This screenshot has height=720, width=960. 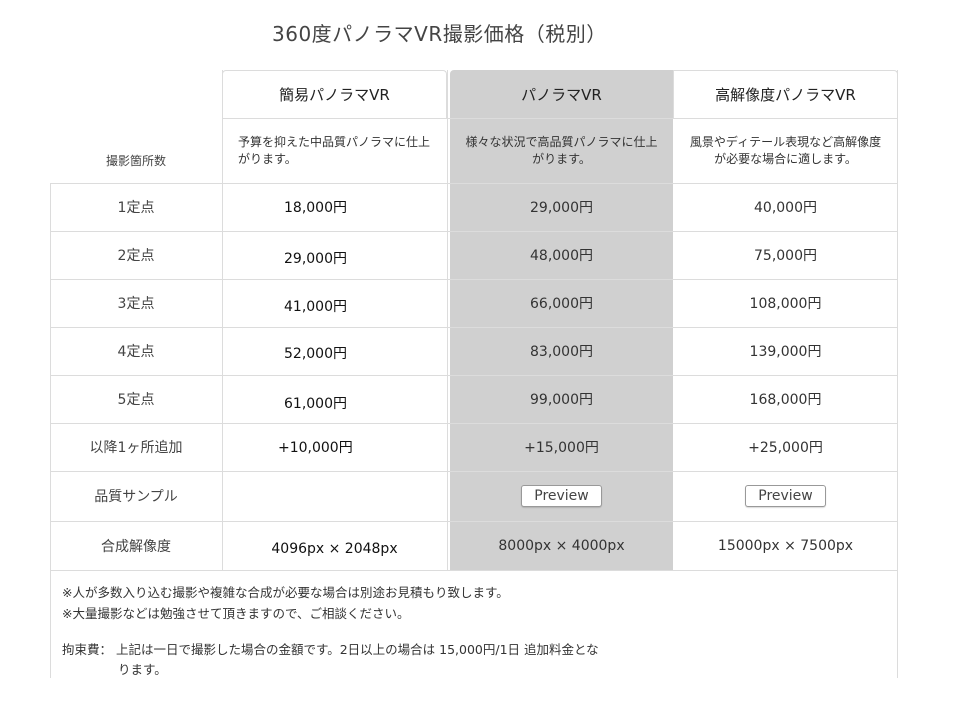 I want to click on row-label: 1定点, so click(x=136, y=208).